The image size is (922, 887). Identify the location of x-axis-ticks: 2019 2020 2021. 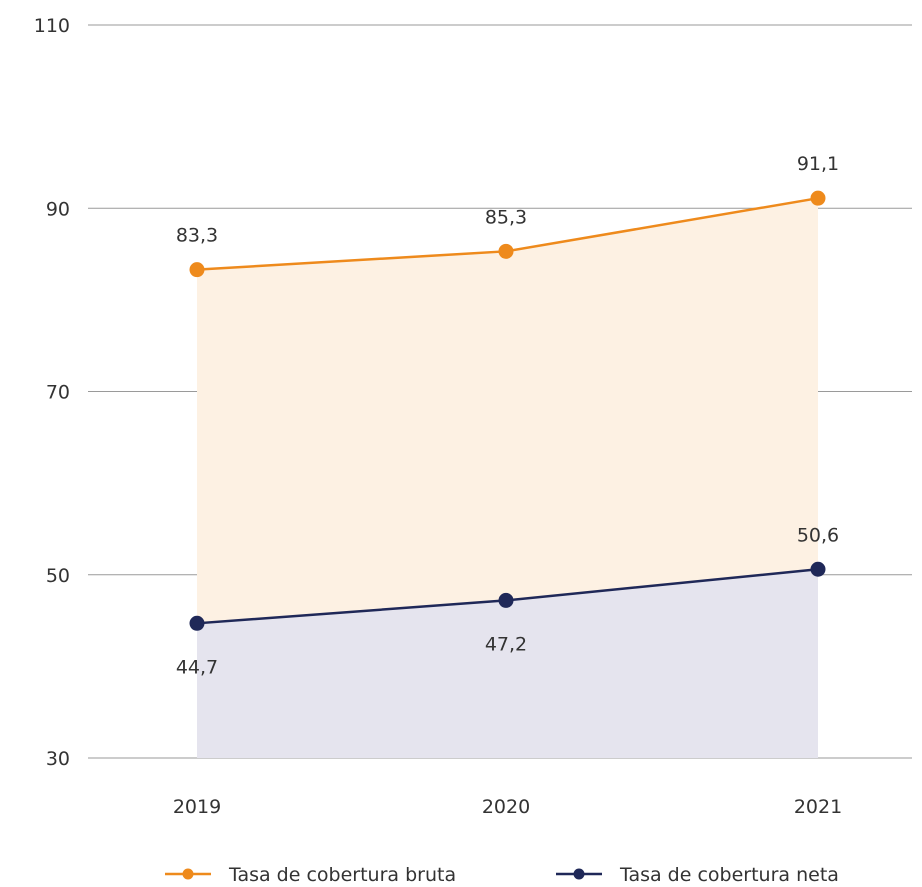
(507, 807).